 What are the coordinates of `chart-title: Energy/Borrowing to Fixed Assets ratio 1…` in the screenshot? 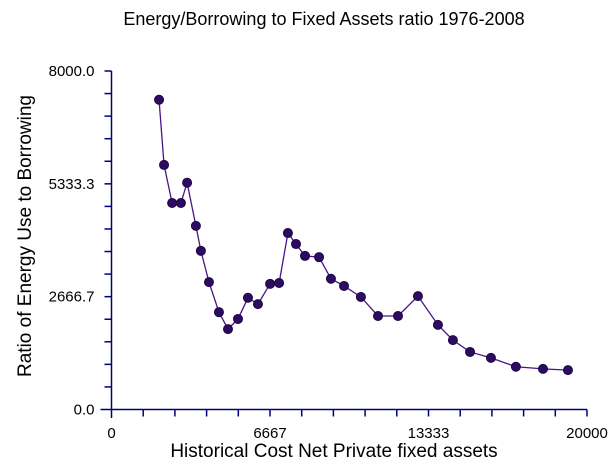 It's located at (324, 19).